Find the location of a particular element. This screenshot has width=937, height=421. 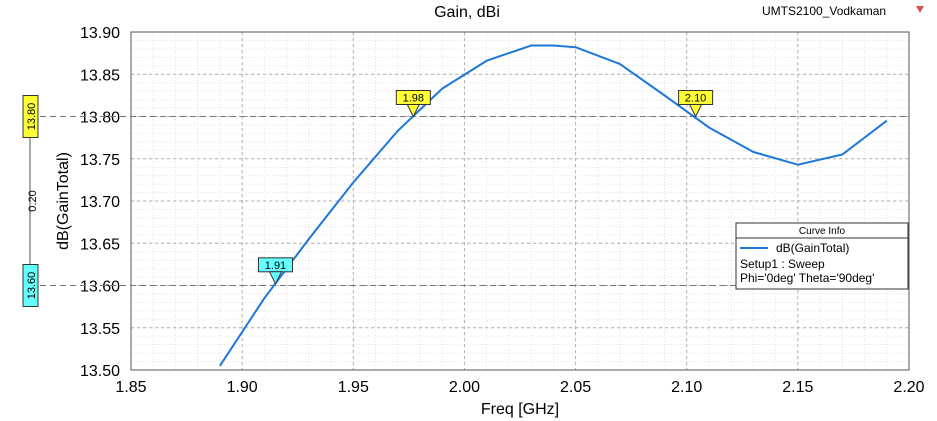

y-tick-label: 13.80 is located at coordinates (100, 118).